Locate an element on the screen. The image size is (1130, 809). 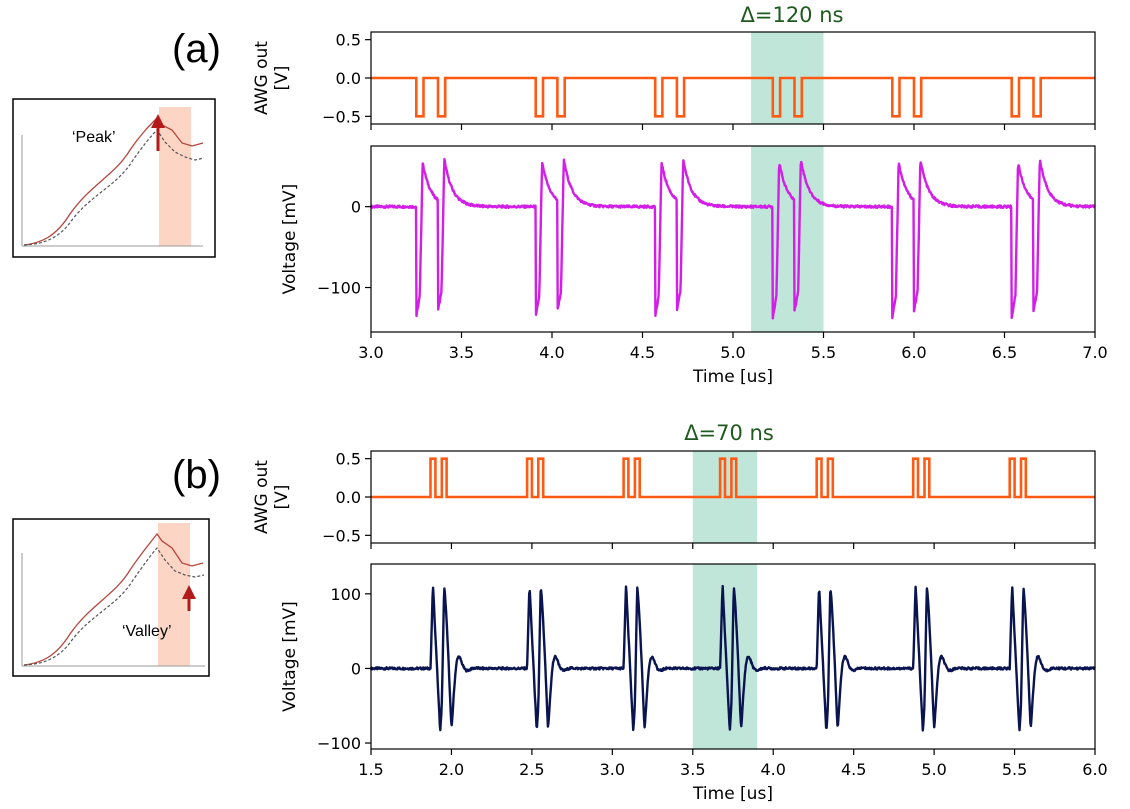
inset-curve is located at coordinates (113, 599).